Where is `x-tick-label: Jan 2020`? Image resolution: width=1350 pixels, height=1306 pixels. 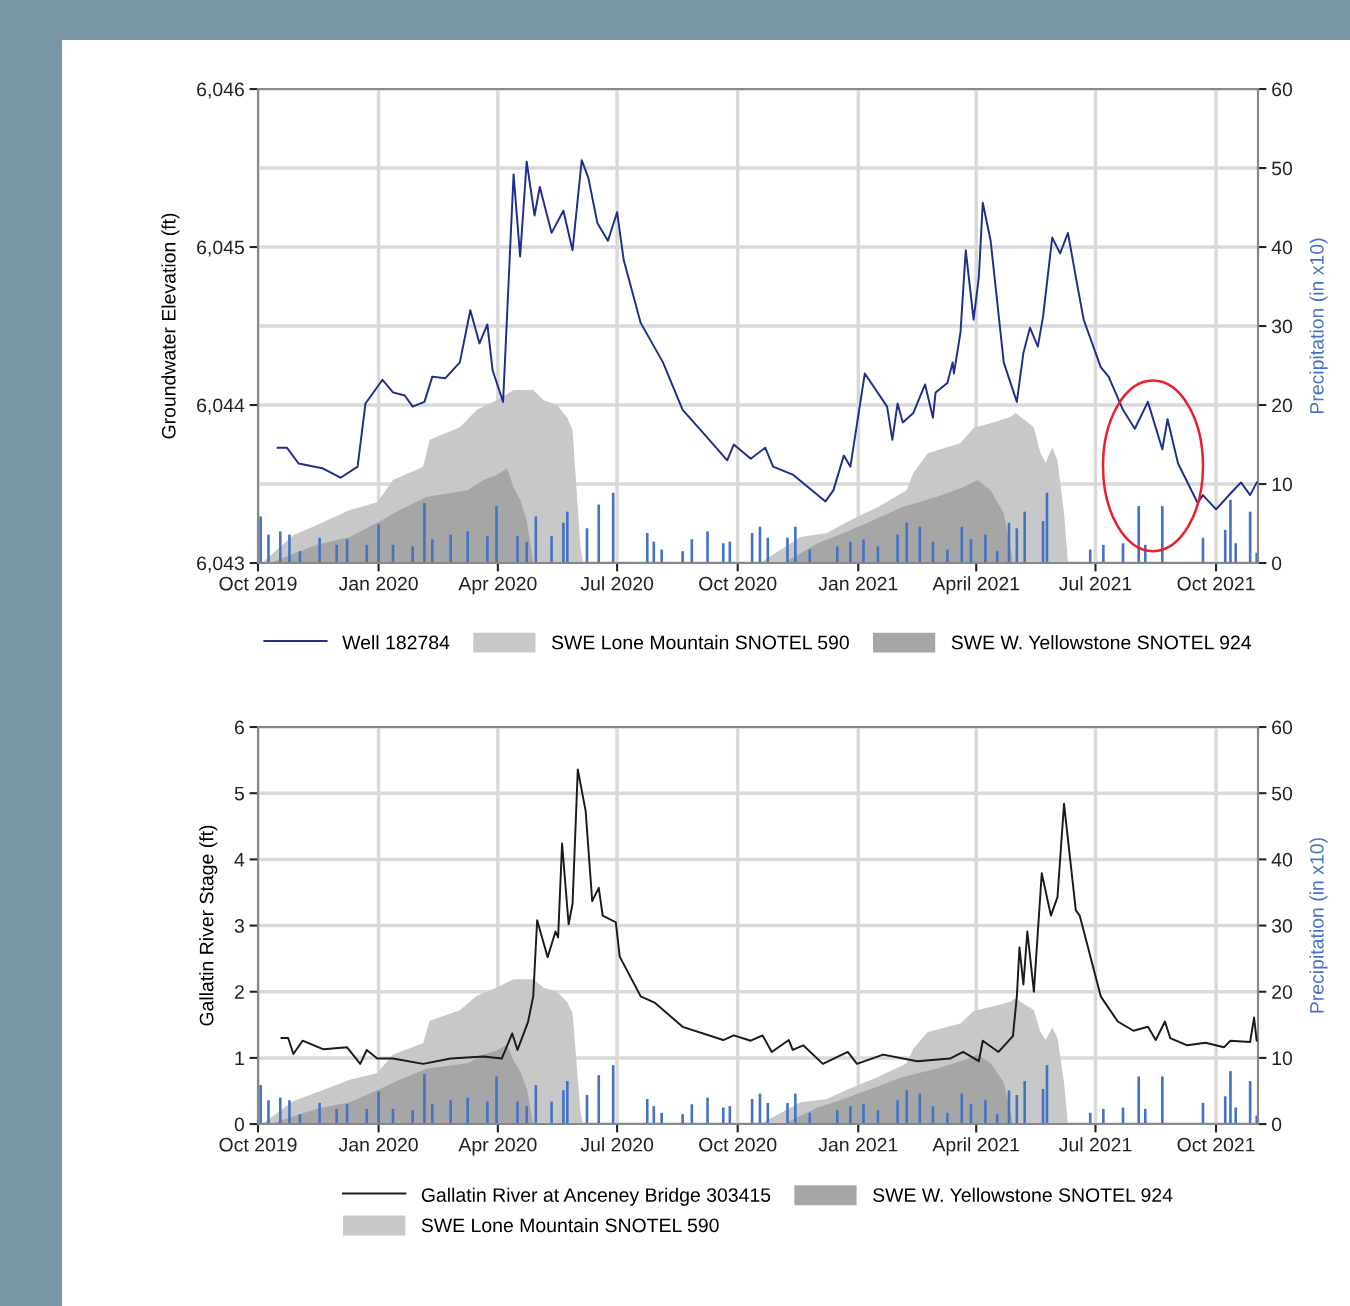 x-tick-label: Jan 2020 is located at coordinates (378, 583).